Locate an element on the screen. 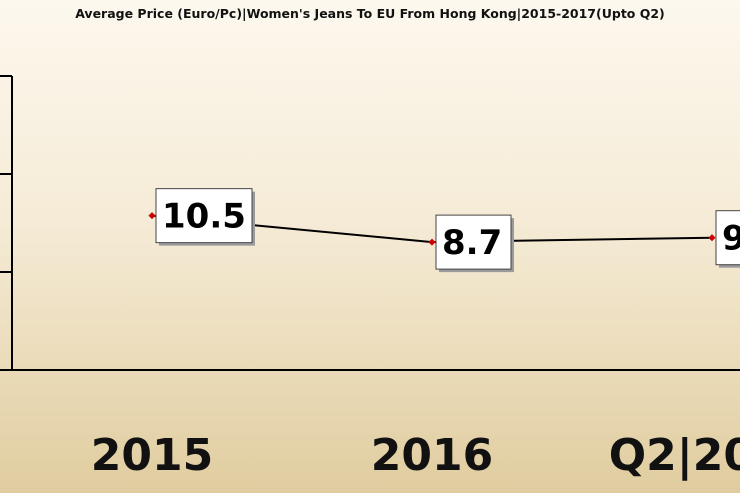 This screenshot has width=740, height=493. data-label-text: 10.5 is located at coordinates (204, 217).